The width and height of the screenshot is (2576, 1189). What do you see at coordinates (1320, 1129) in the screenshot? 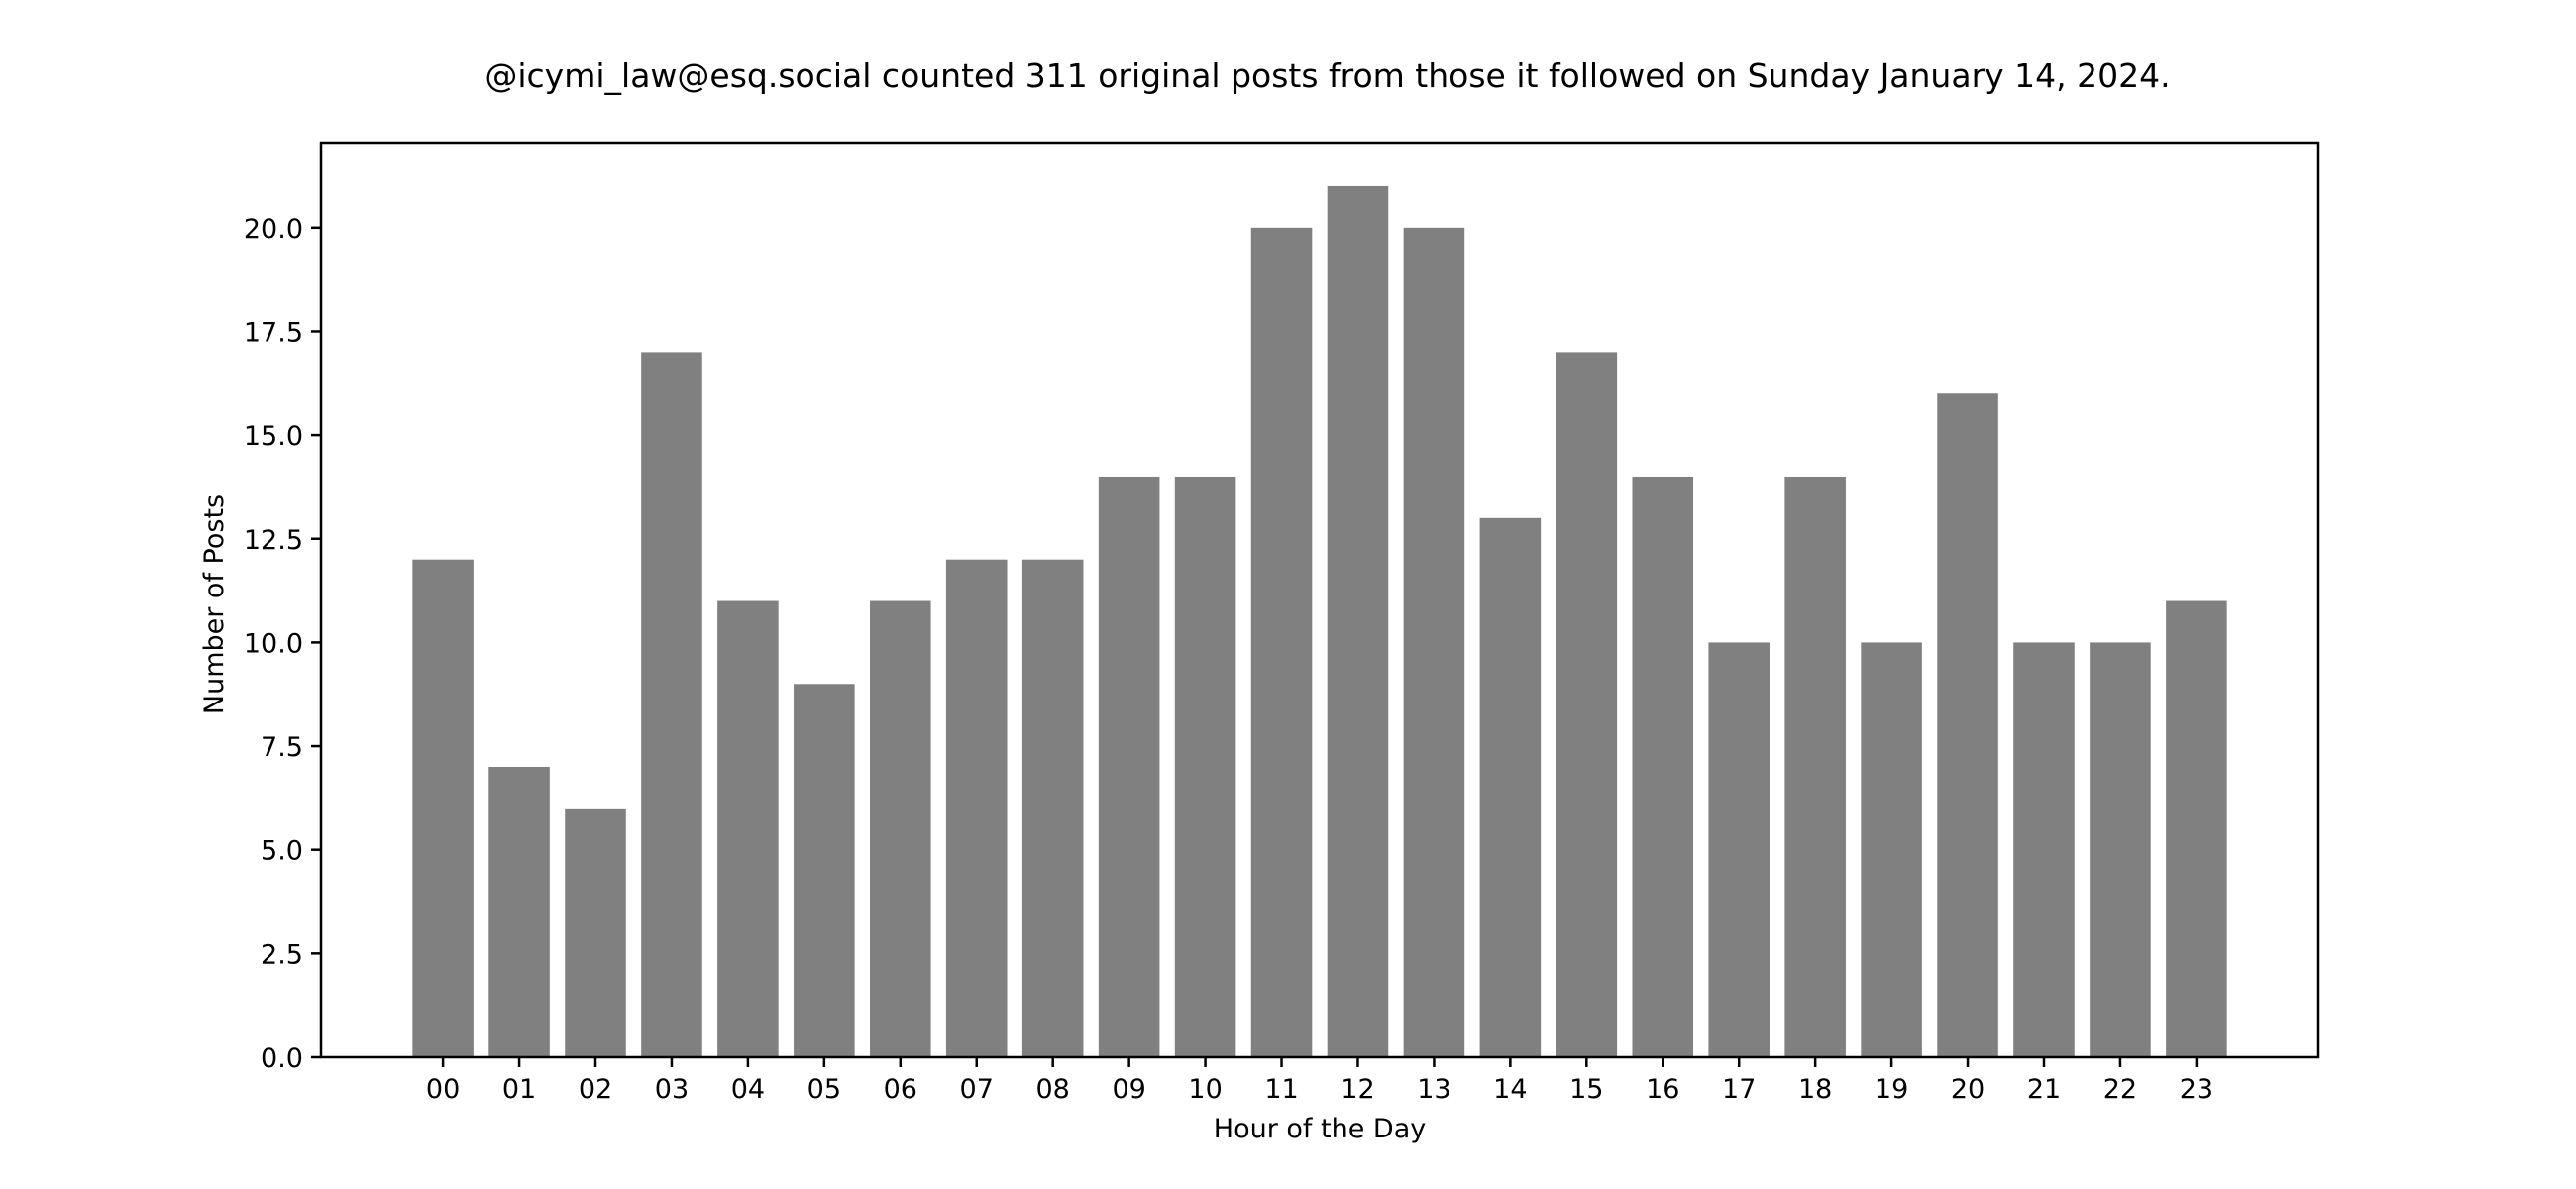
I see `x-axis-label: Hour of the Day` at bounding box center [1320, 1129].